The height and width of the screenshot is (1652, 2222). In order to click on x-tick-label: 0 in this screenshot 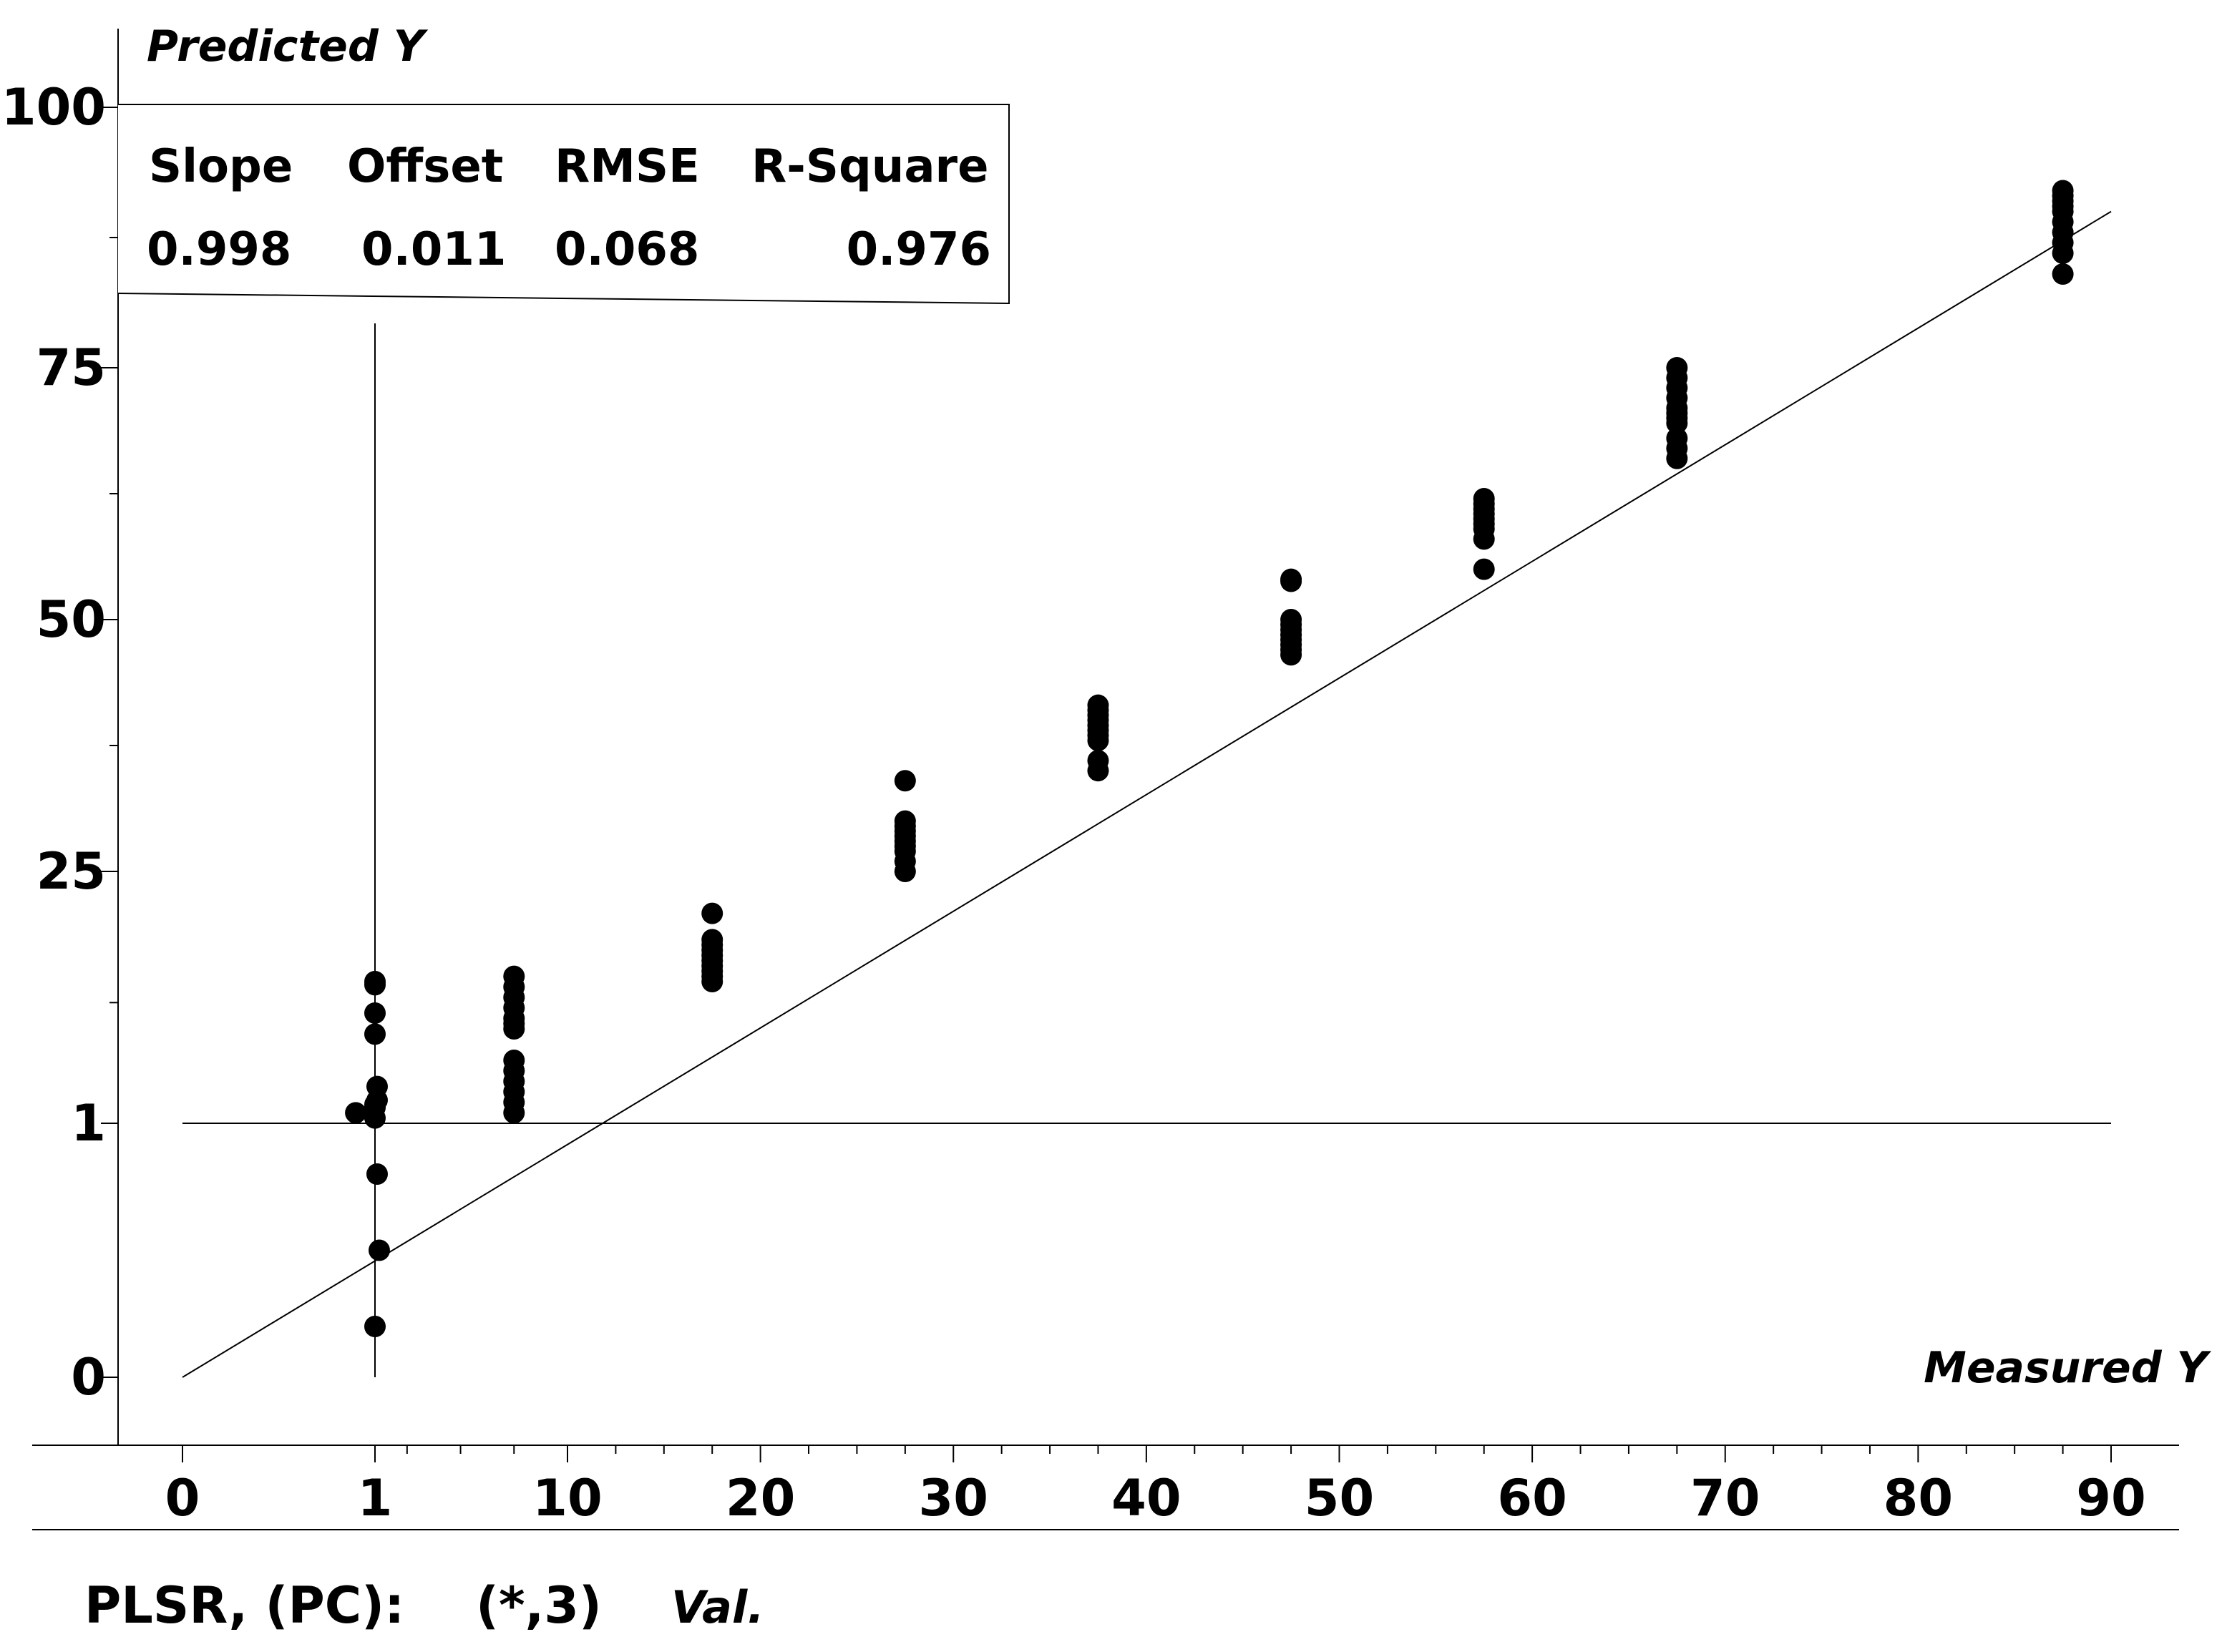, I will do `click(182, 1499)`.